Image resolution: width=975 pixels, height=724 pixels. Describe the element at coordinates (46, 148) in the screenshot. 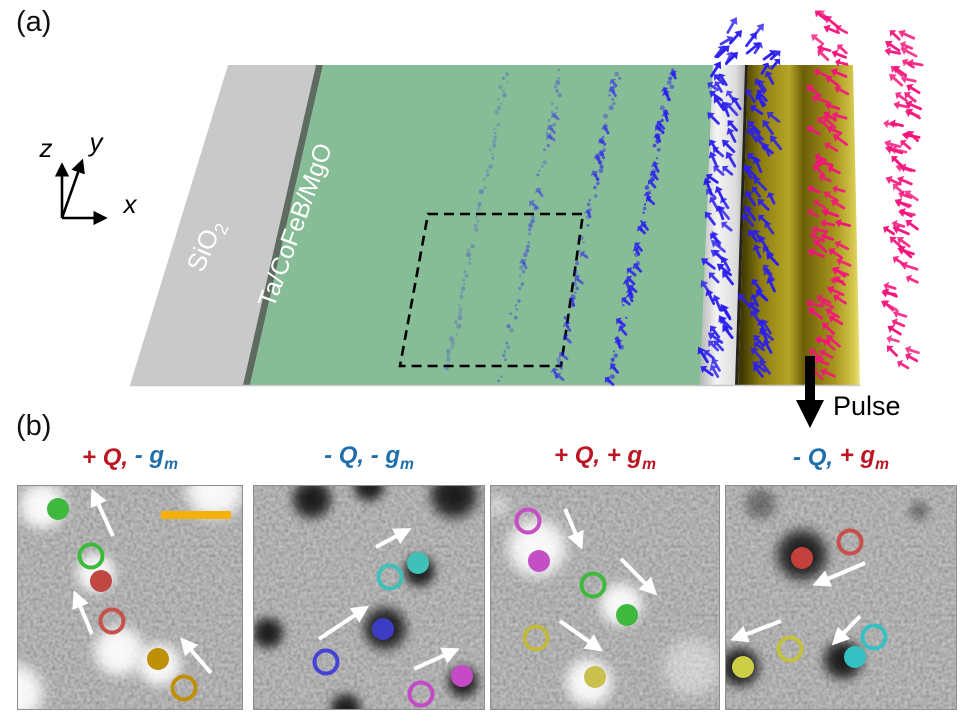

I see `z-axis-label: z` at that location.